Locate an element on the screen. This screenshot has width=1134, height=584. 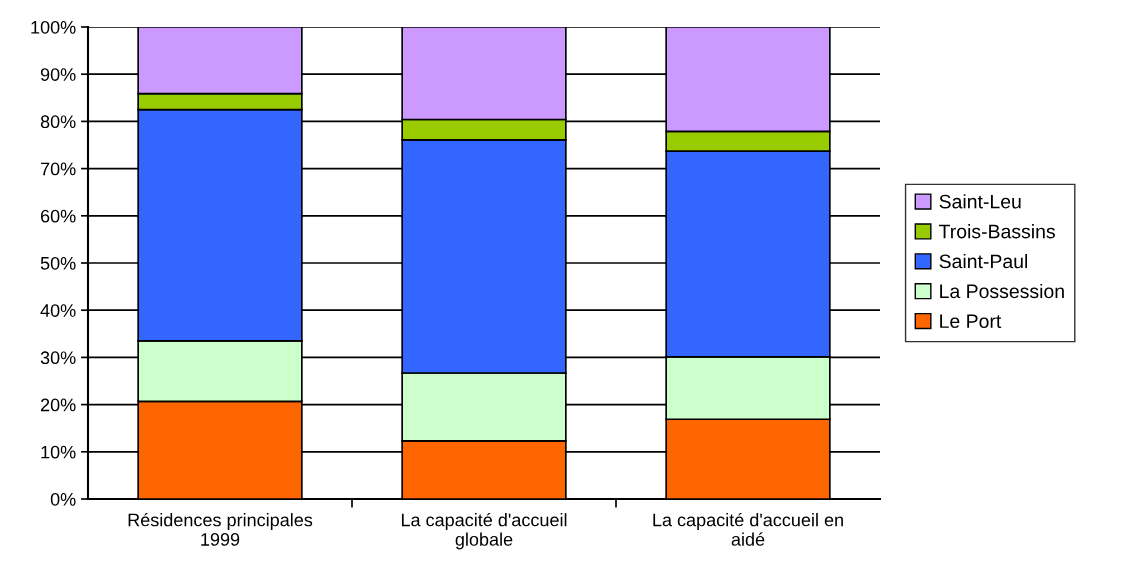
legend-label: Saint-Leu is located at coordinates (980, 201).